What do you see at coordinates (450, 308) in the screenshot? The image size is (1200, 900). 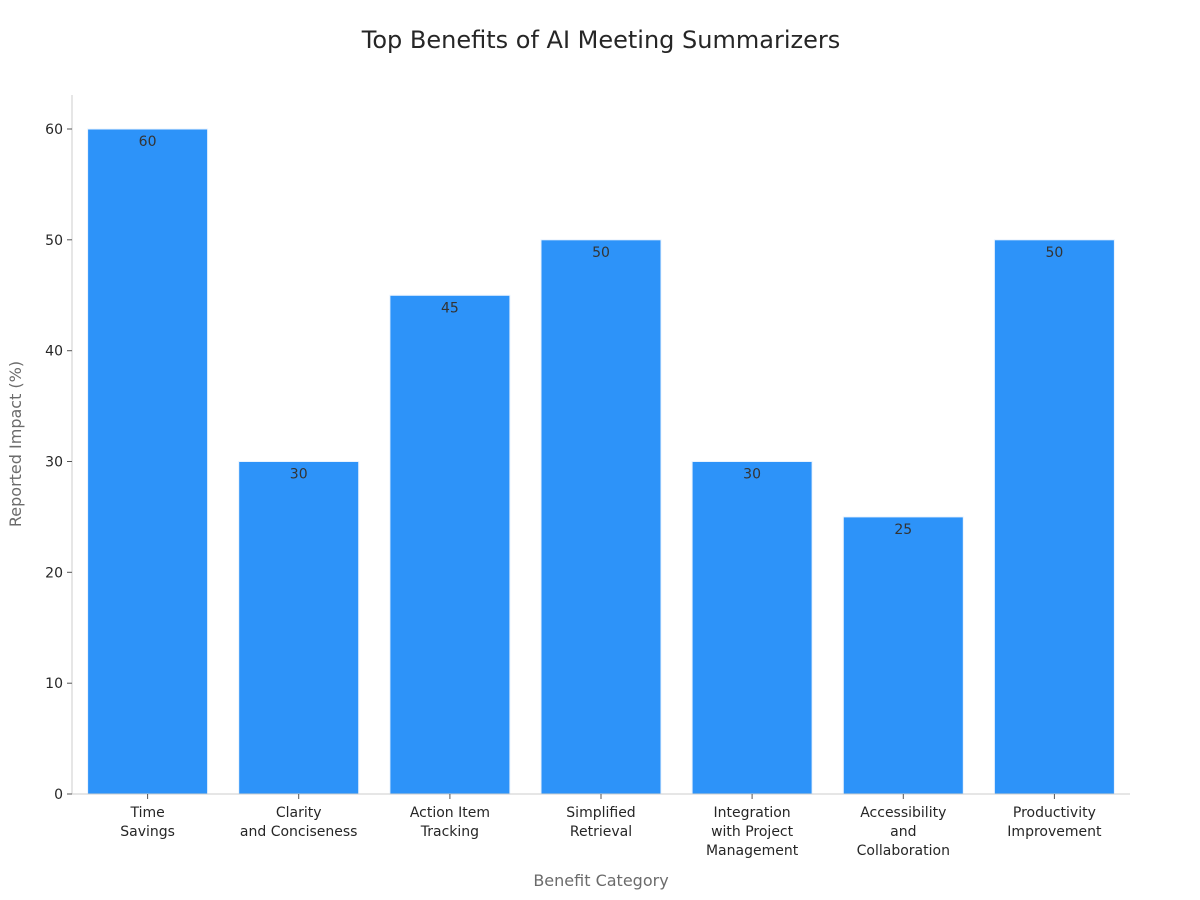 I see `data-label-2: 45` at bounding box center [450, 308].